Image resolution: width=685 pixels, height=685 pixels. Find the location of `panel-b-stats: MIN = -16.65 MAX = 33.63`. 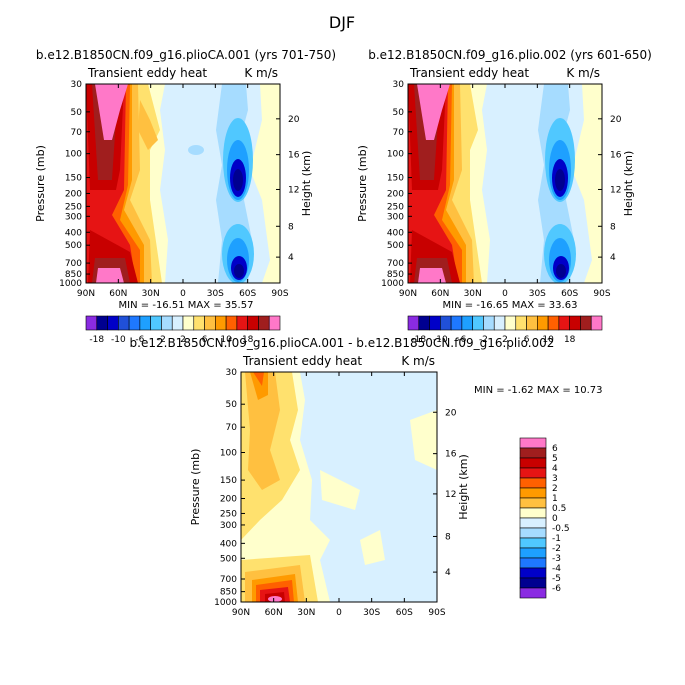

panel-b-stats: MIN = -16.65 MAX = 33.63 is located at coordinates (510, 305).